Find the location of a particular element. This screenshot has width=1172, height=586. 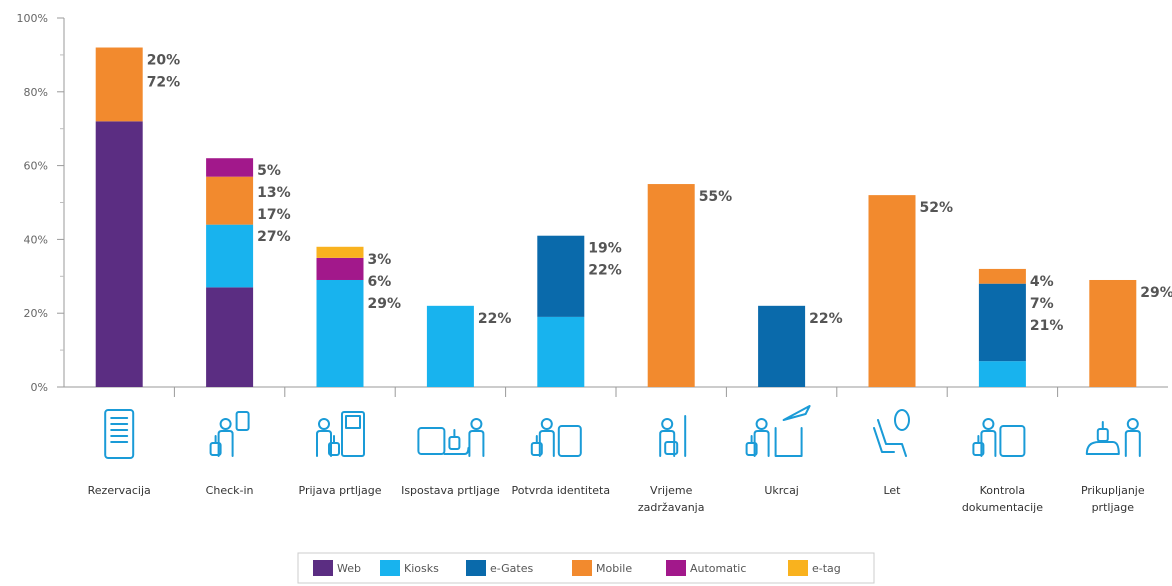

x-category-label: prtljage is located at coordinates (1113, 507).